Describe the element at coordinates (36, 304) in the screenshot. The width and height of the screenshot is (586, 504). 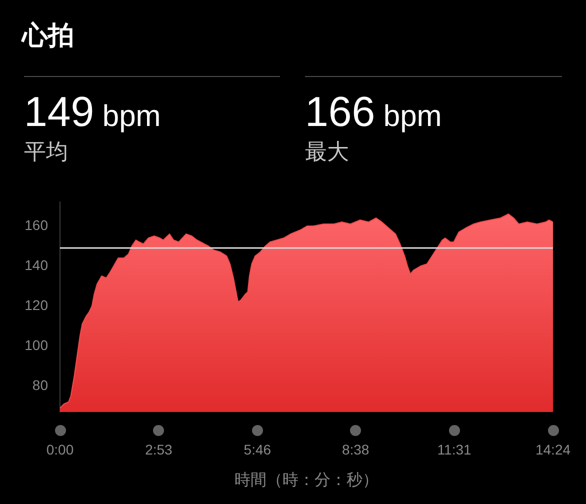
I see `y-tick-label: 120` at that location.